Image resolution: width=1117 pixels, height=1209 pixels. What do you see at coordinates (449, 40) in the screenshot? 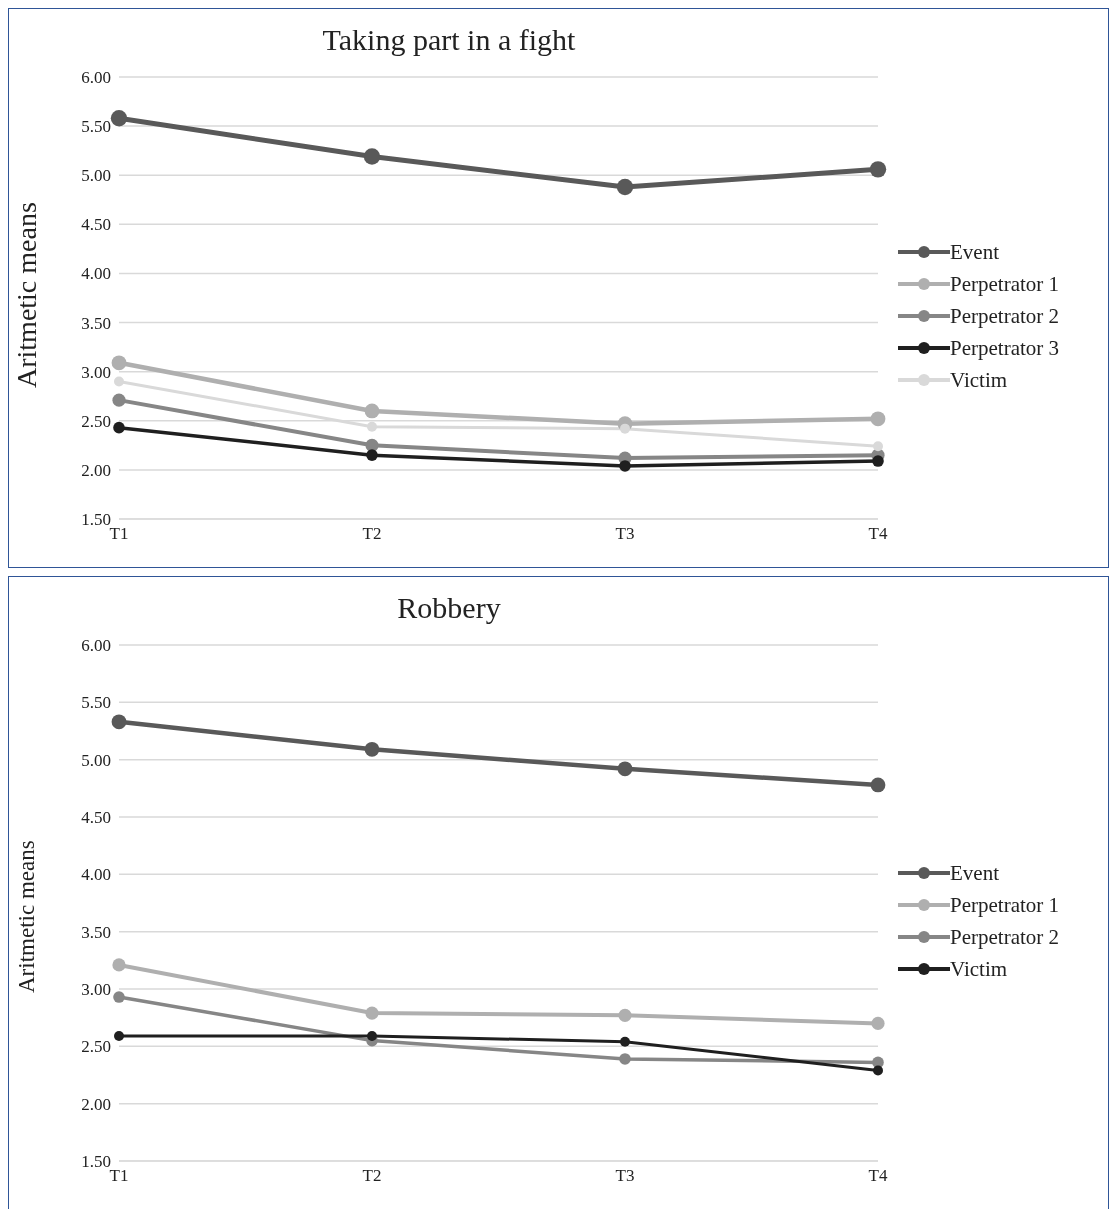
I see `chart-title: Taking part in a fight` at bounding box center [449, 40].